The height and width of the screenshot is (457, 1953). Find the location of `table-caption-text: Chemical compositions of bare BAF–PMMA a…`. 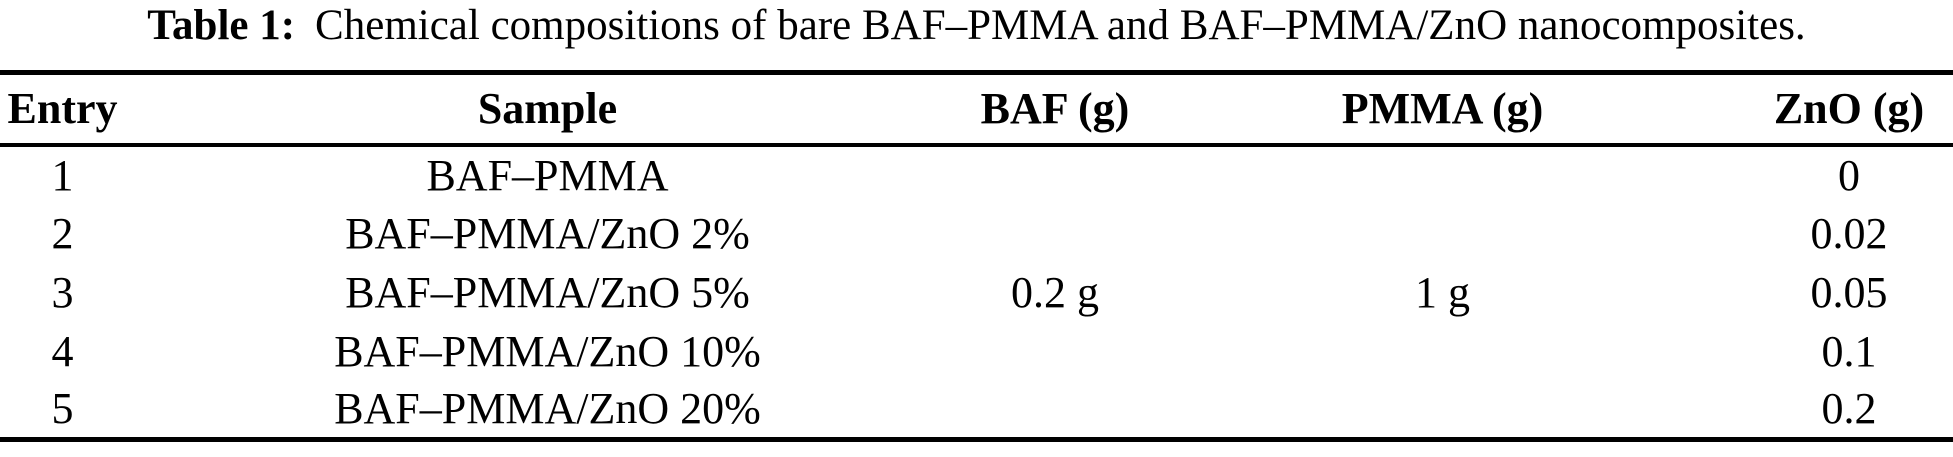

table-caption-text: Chemical compositions of bare BAF–PMMA a… is located at coordinates (1060, 25).